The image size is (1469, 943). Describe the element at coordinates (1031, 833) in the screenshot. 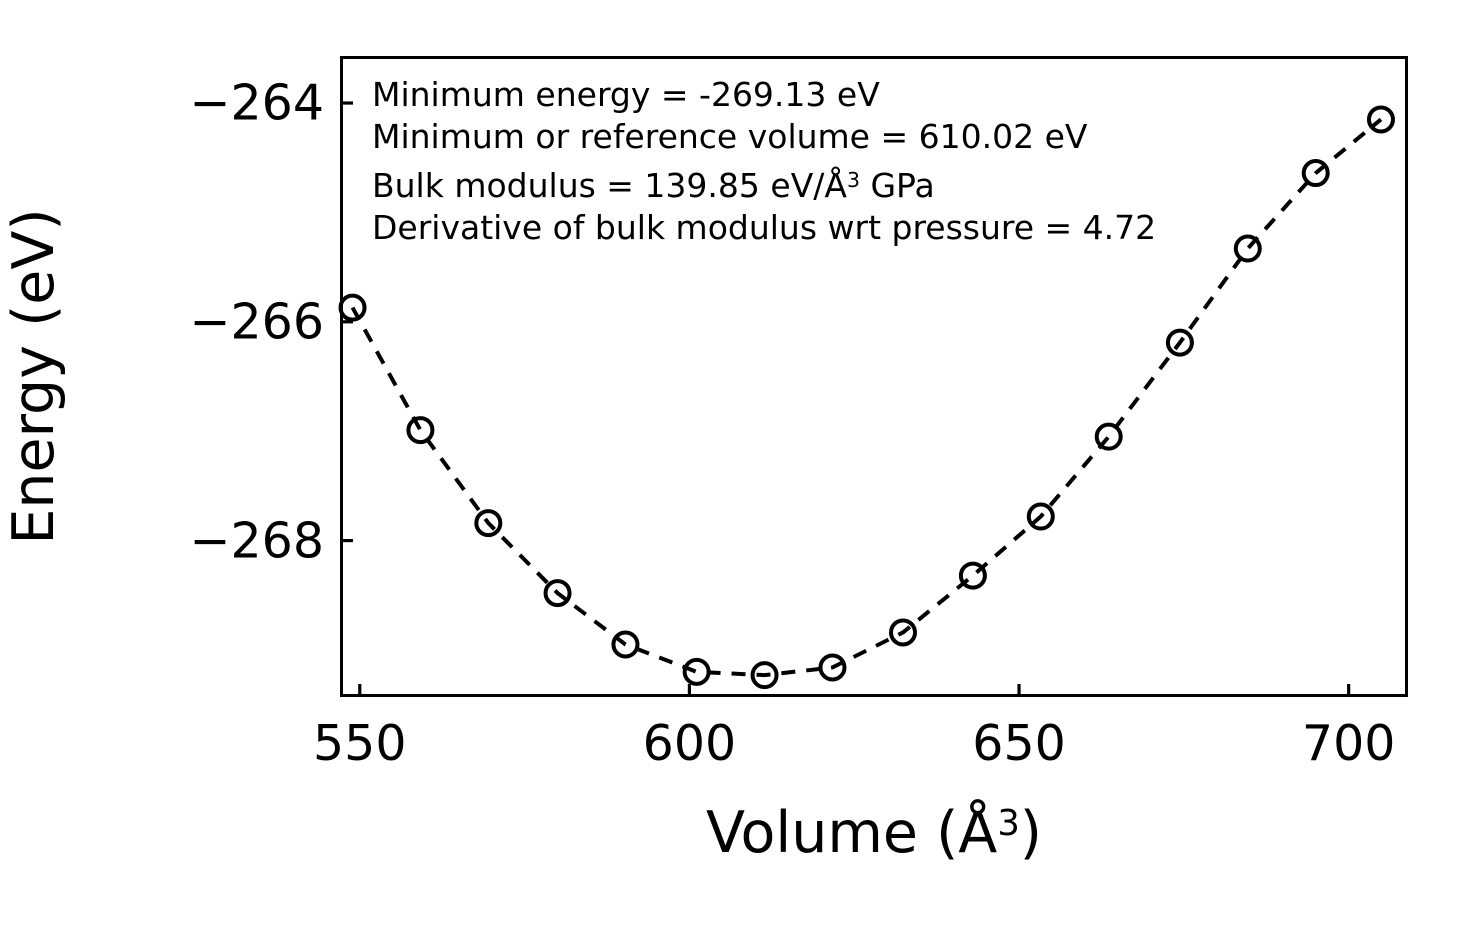

I see `x-axis-label-tail: )` at that location.